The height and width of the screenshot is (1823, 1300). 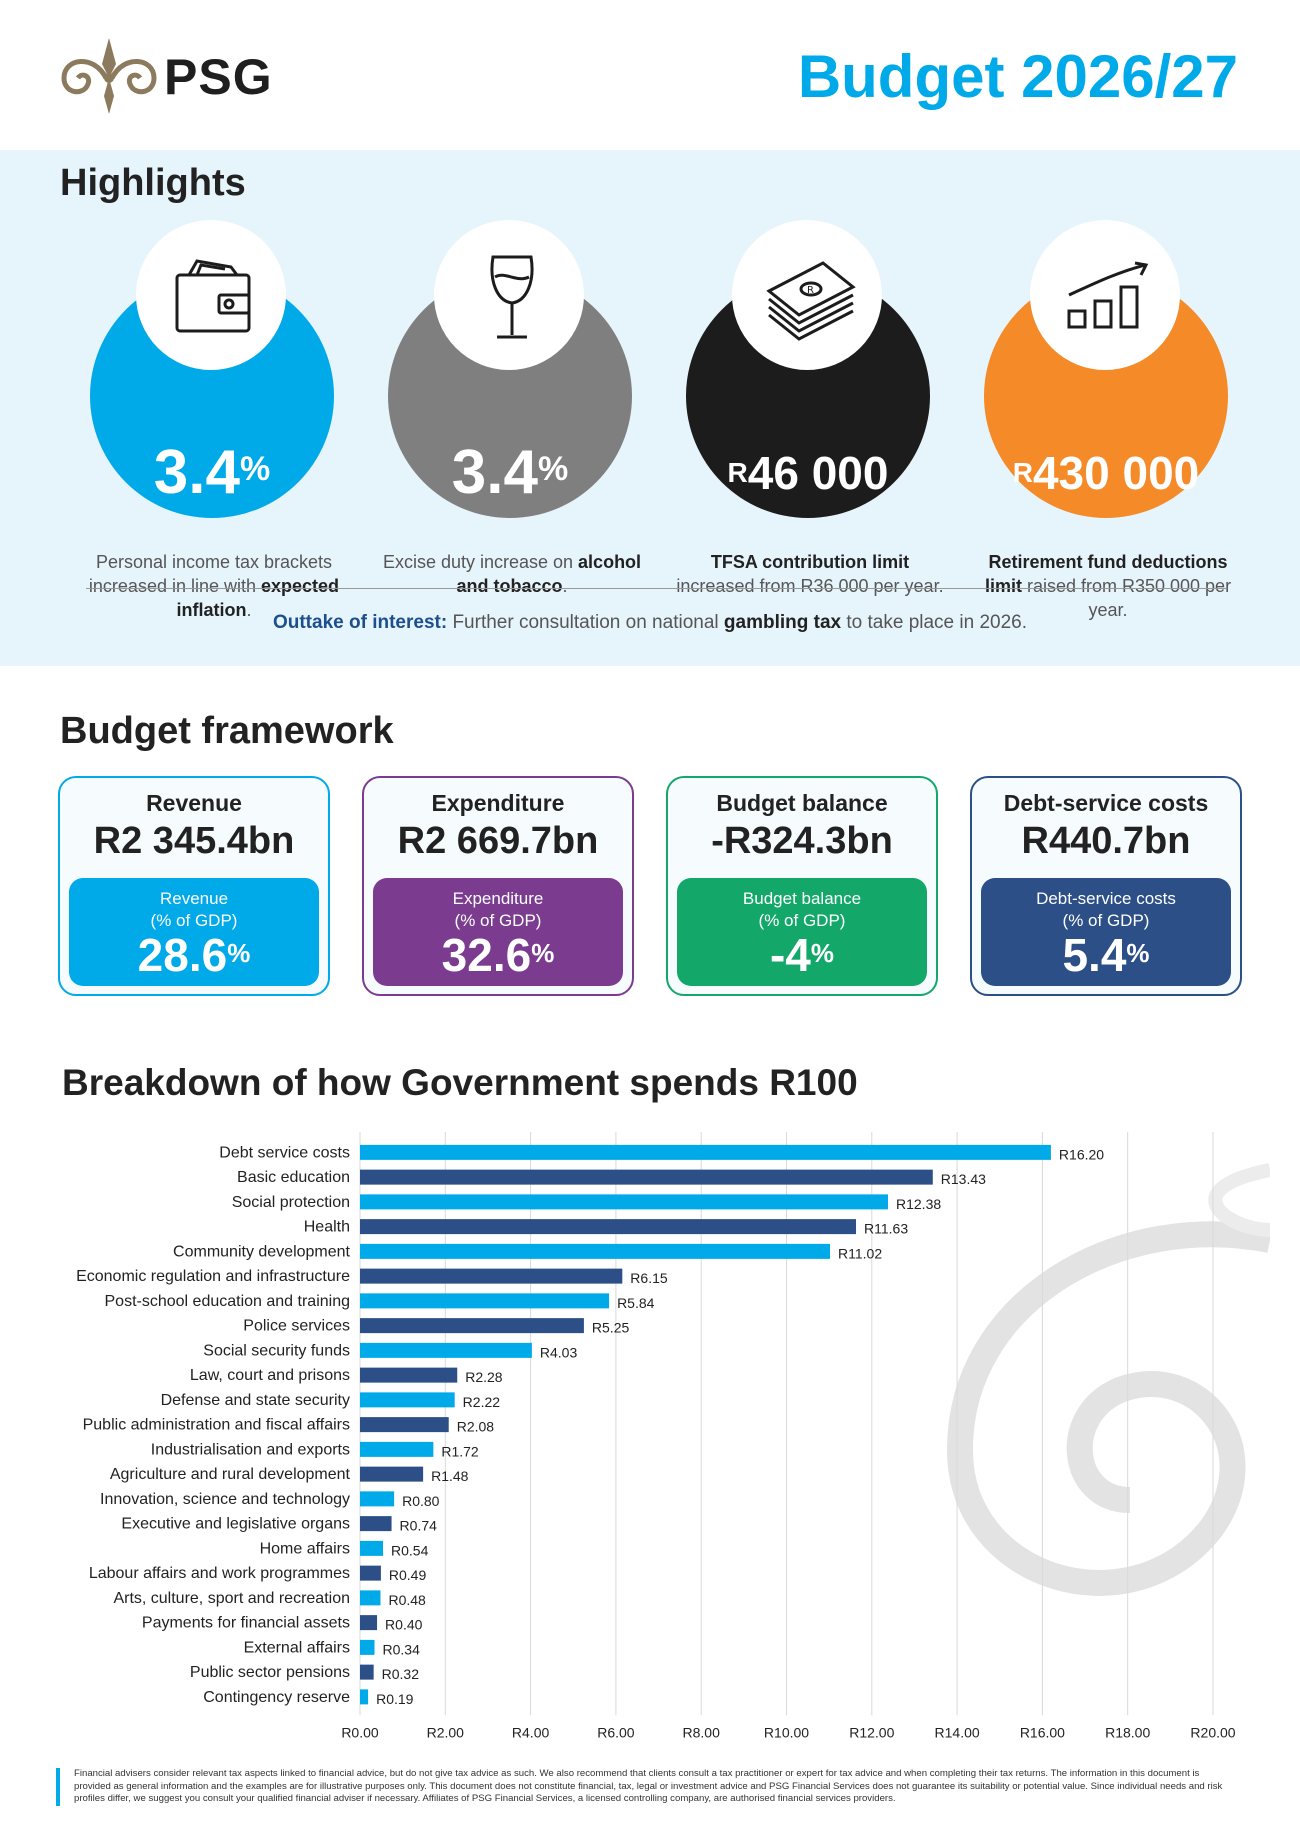 What do you see at coordinates (1106, 841) in the screenshot?
I see `framework-card-amount: R440.7bn` at bounding box center [1106, 841].